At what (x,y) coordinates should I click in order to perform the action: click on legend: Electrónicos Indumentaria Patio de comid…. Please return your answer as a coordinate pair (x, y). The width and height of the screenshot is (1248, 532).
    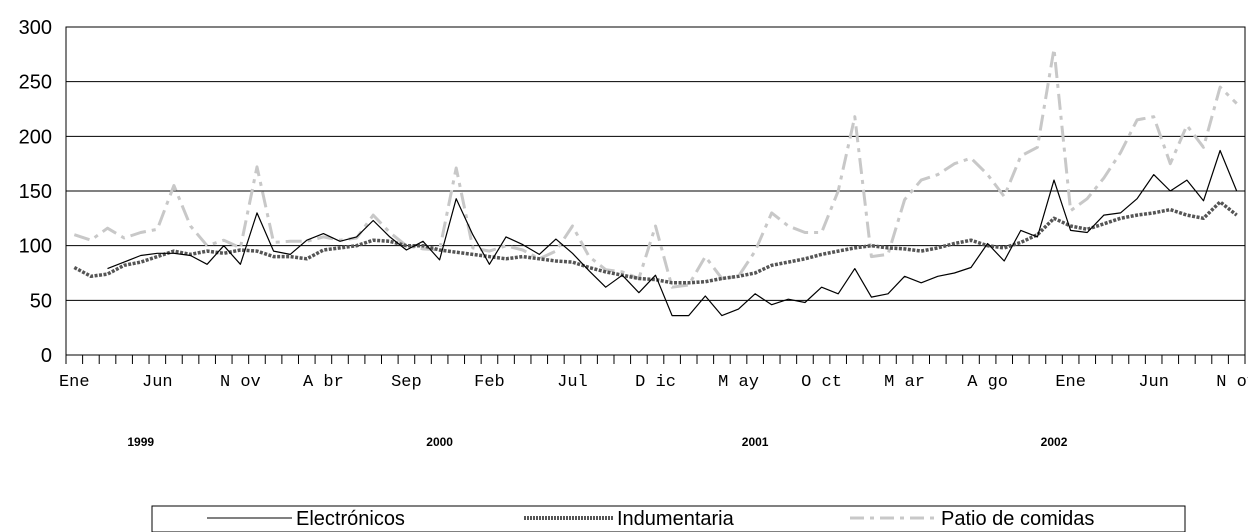
    Looking at the image, I should click on (668, 518).